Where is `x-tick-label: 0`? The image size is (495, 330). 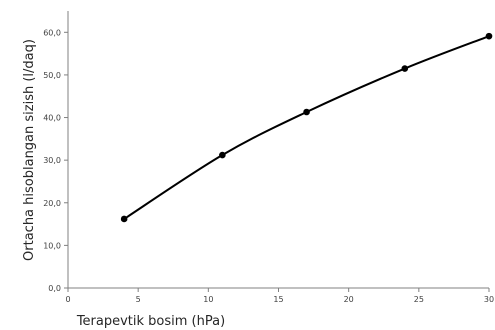 x-tick-label: 0 is located at coordinates (67, 299).